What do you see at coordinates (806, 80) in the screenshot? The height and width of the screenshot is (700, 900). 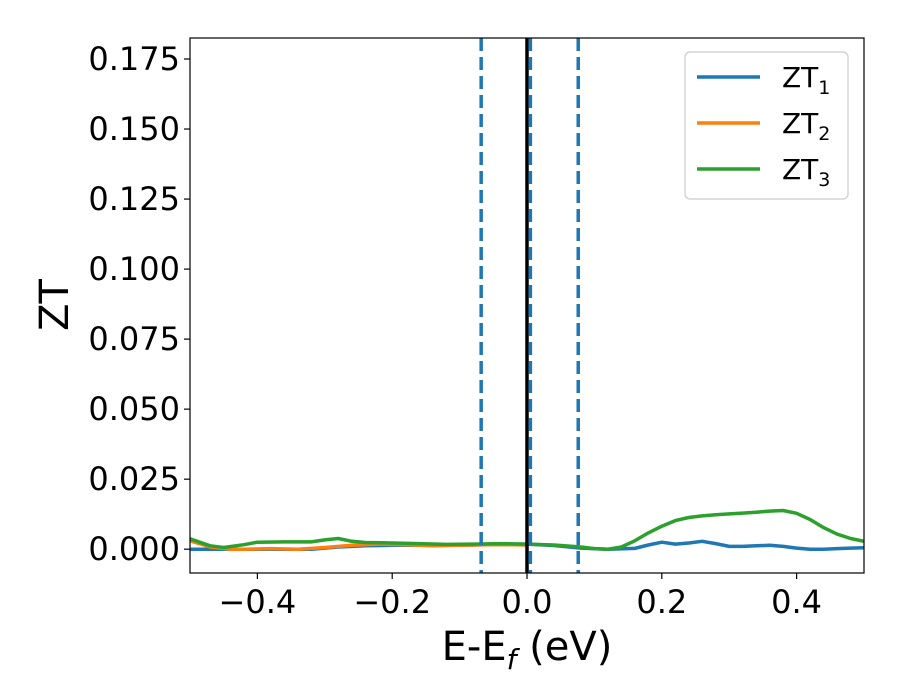 I see `legend-label: ZT1` at bounding box center [806, 80].